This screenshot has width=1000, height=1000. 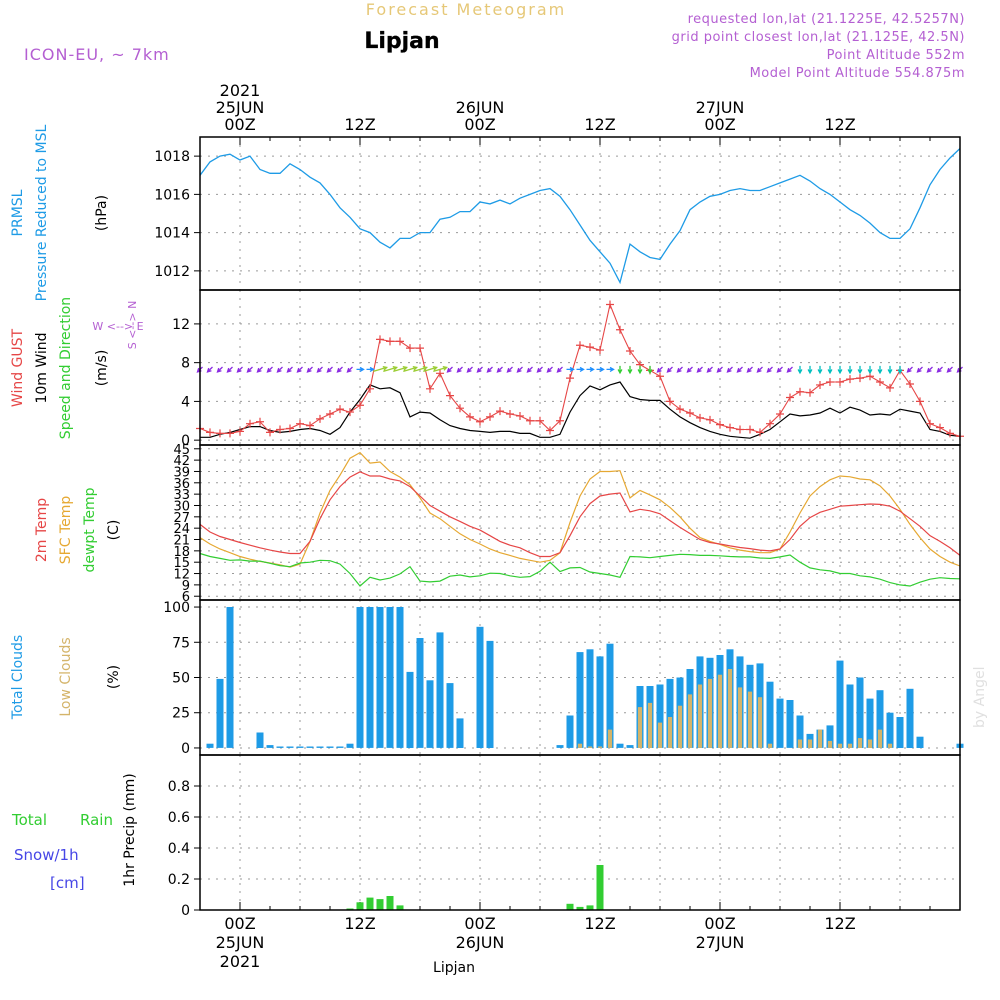 I want to click on temperature-tick-label: 24, so click(x=181, y=529).